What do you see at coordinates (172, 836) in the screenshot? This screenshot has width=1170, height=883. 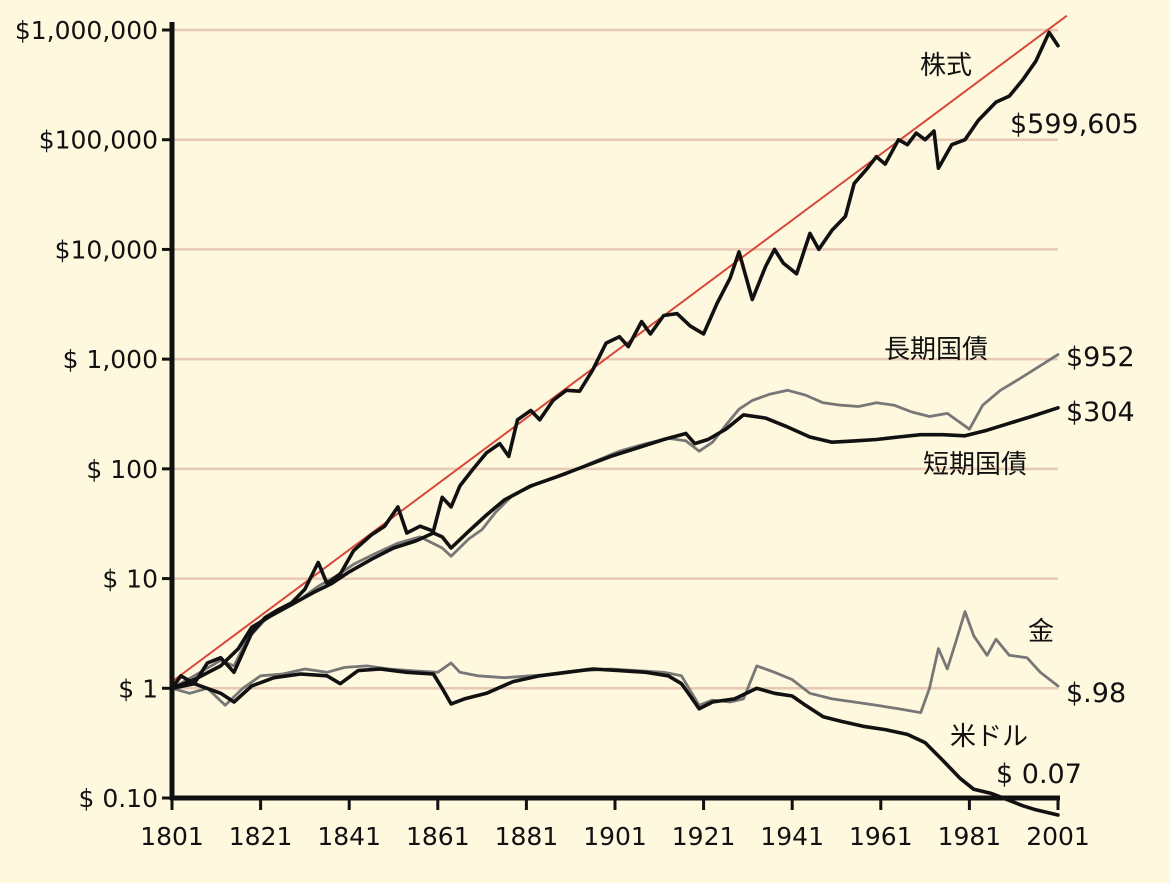 I see `x-tick-label: 1801` at bounding box center [172, 836].